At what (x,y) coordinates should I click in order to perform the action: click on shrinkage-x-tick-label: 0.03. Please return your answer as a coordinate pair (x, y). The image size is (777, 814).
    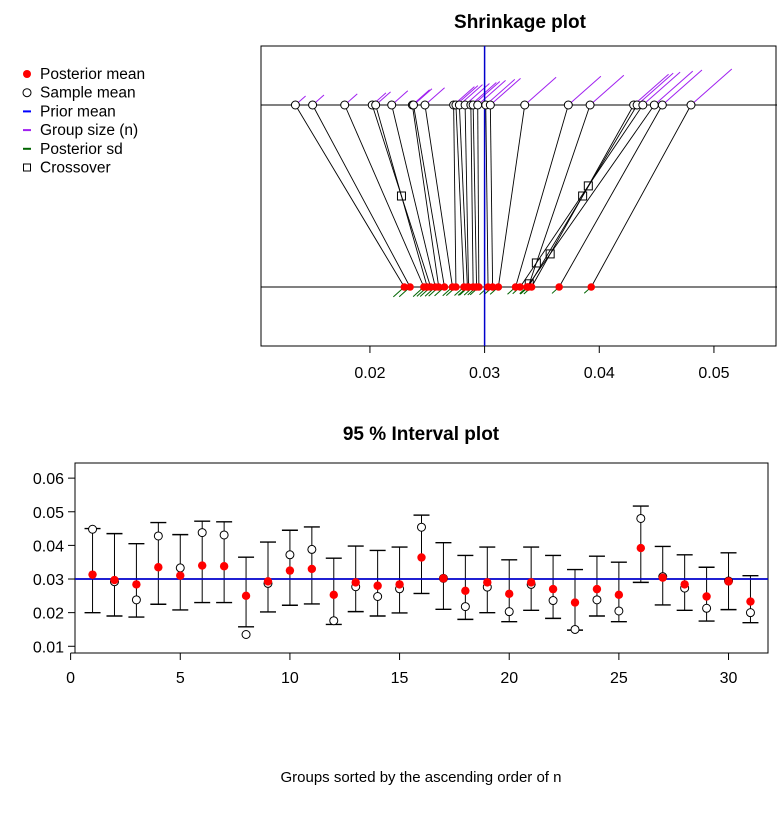
    Looking at the image, I should click on (484, 373).